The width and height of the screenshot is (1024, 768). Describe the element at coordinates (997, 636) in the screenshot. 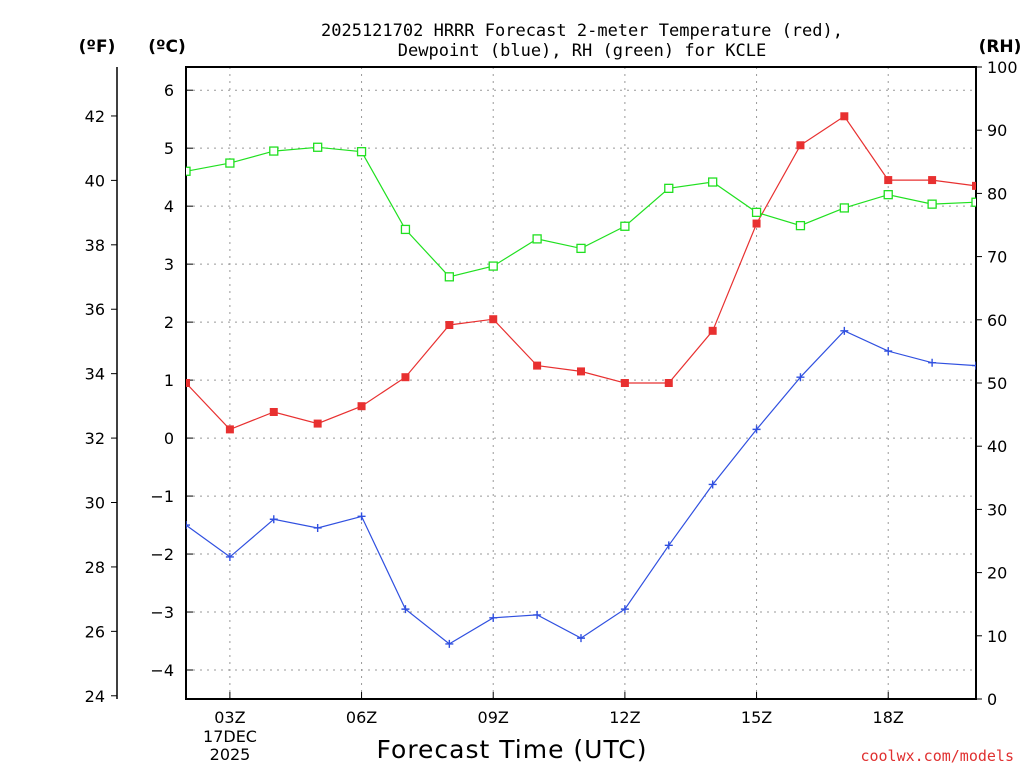

I see `rh-tick-label: 10` at that location.